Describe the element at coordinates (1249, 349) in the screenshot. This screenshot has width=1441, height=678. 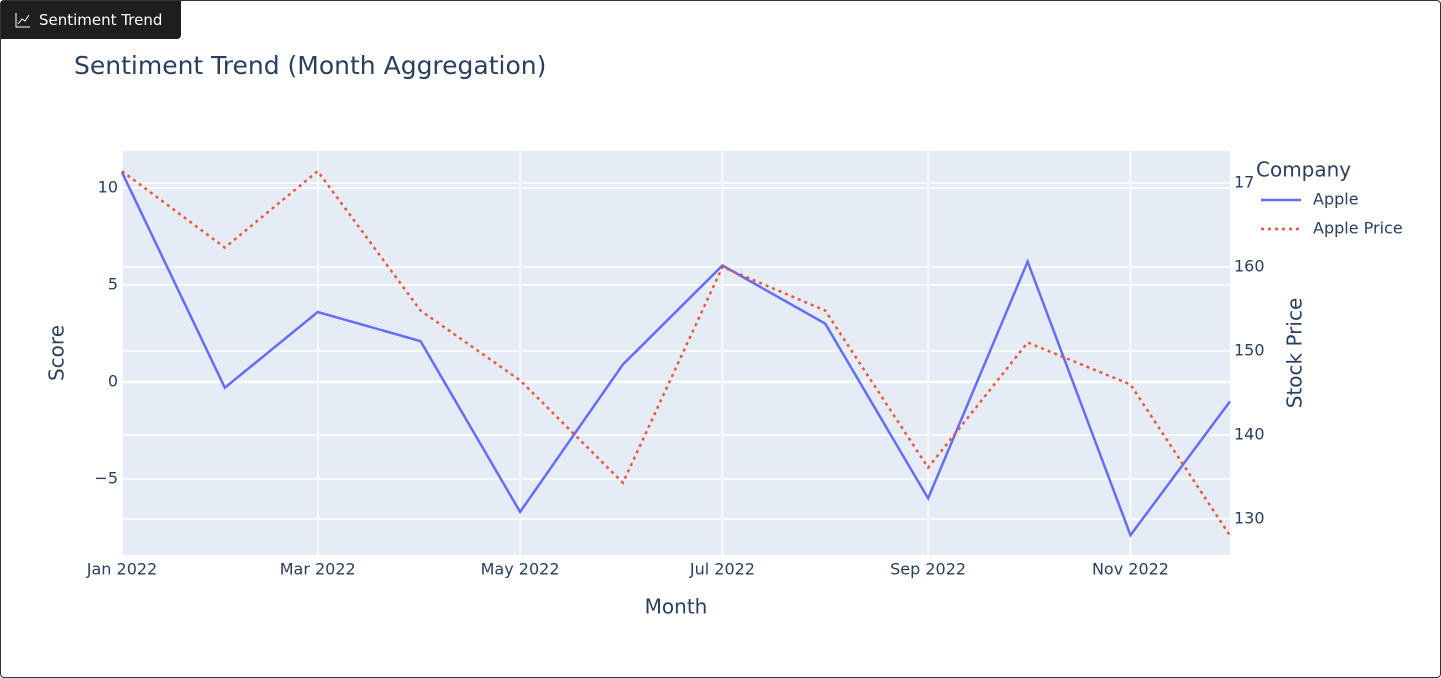
I see `y2-tick-label: 150` at that location.